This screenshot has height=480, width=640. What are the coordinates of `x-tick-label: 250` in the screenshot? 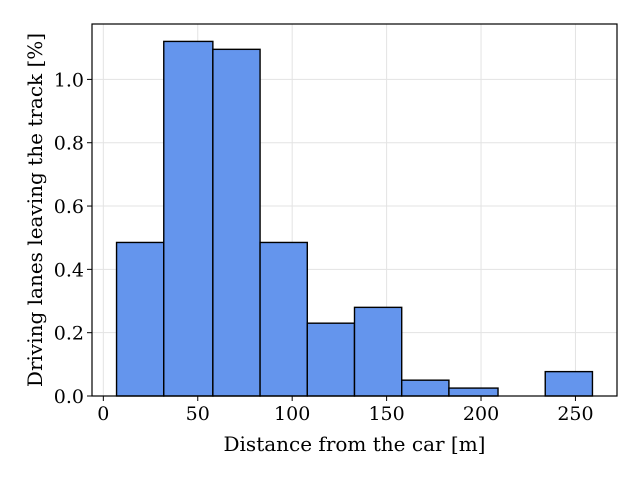 It's located at (575, 414).